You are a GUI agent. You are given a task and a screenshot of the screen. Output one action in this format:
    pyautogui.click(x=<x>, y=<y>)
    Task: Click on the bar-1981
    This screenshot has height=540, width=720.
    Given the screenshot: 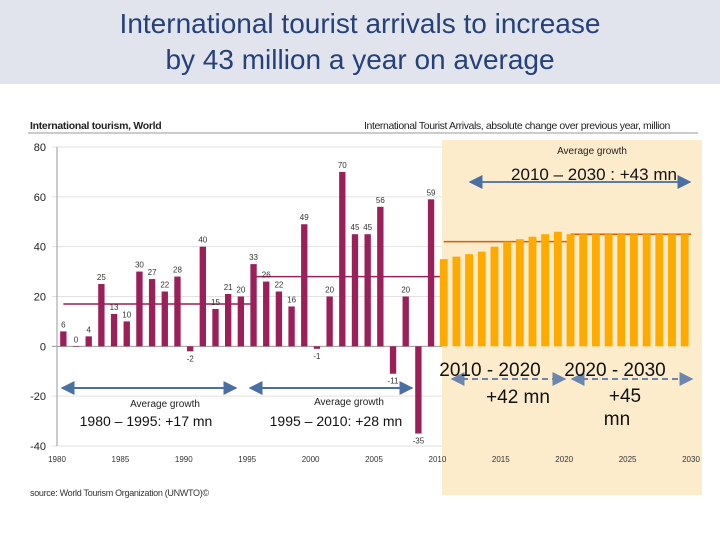 What is the action you would take?
    pyautogui.click(x=63, y=339)
    